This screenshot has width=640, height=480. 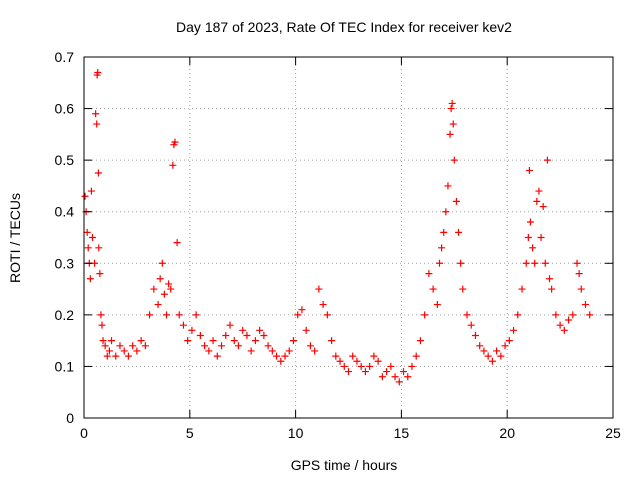 I want to click on x-tick-label: 0, so click(x=84, y=433).